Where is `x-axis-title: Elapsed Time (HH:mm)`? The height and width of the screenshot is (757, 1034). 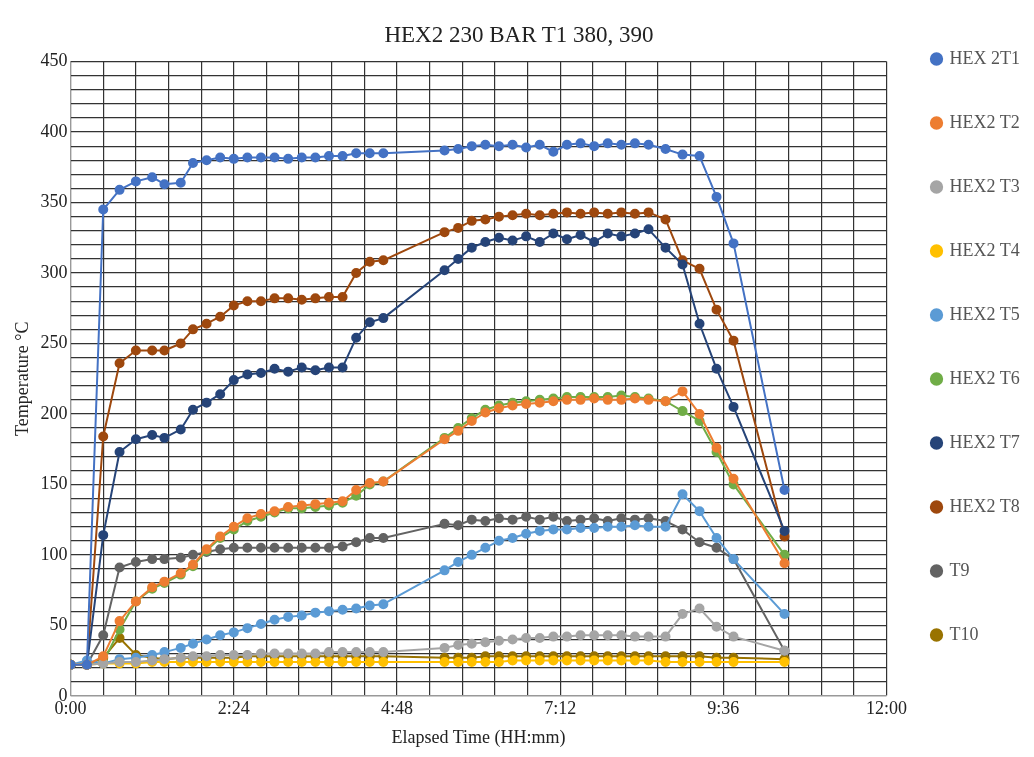
x-axis-title: Elapsed Time (HH:mm) is located at coordinates (478, 737).